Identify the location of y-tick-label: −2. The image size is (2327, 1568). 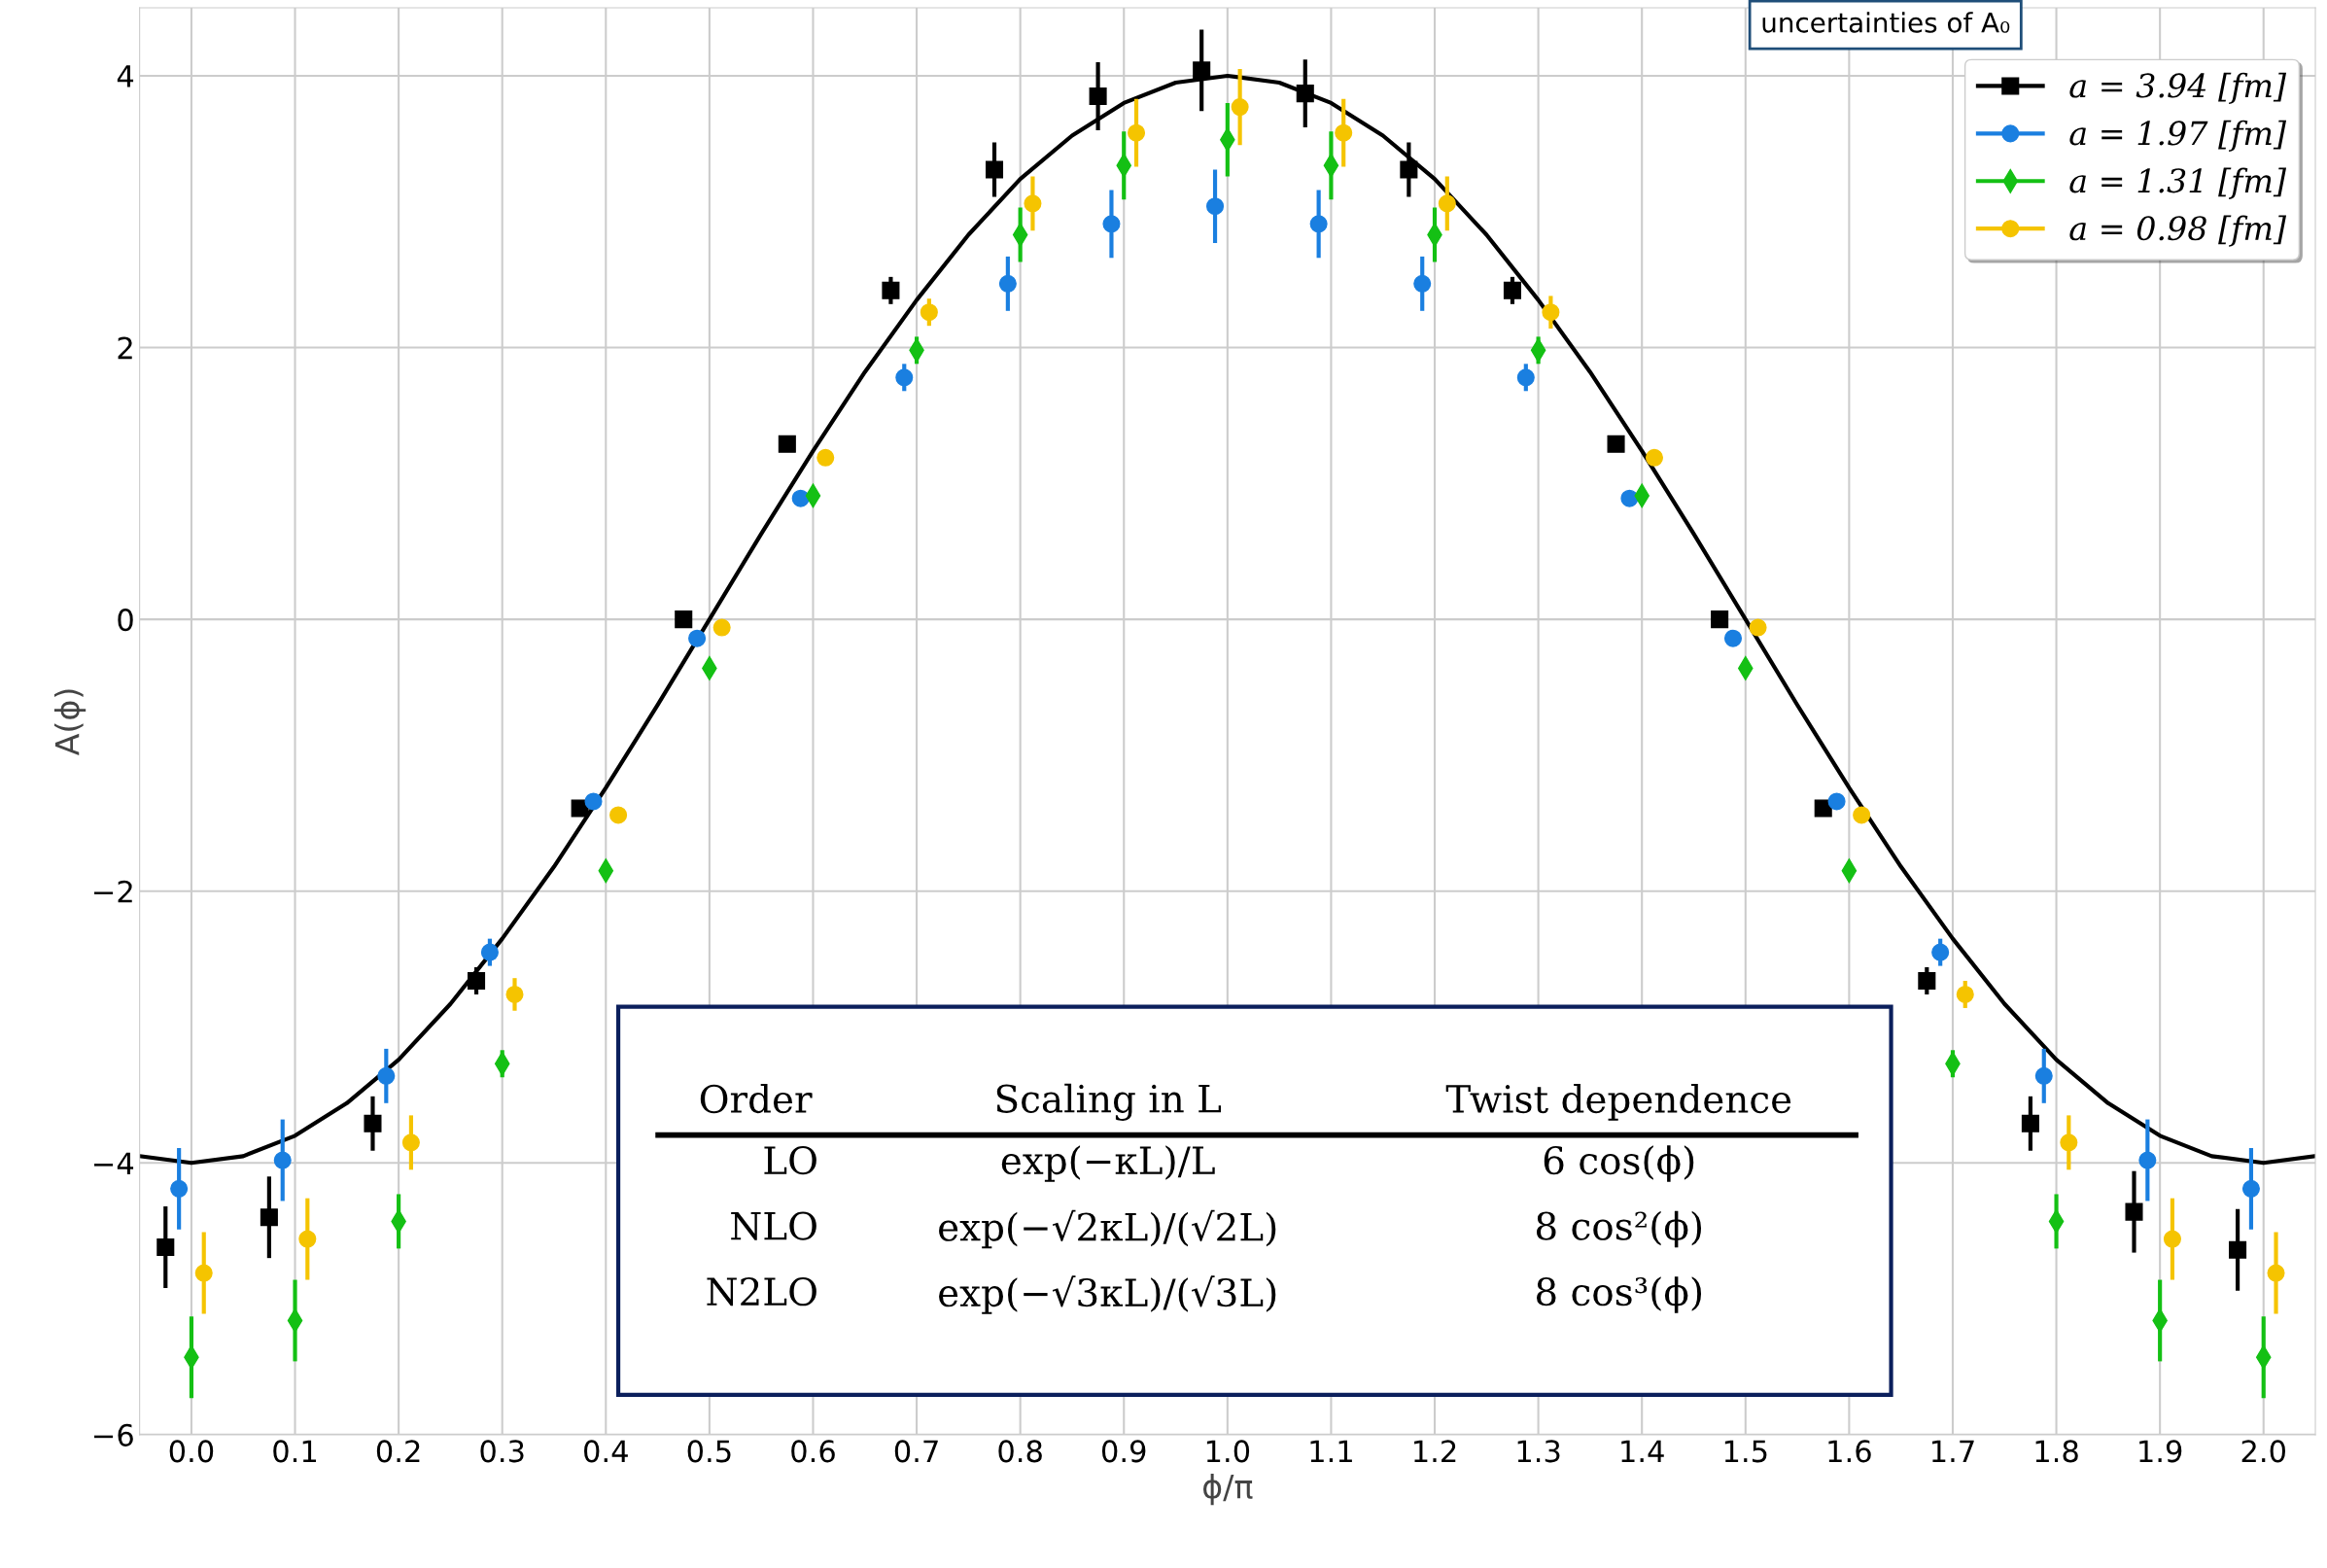
(112, 891).